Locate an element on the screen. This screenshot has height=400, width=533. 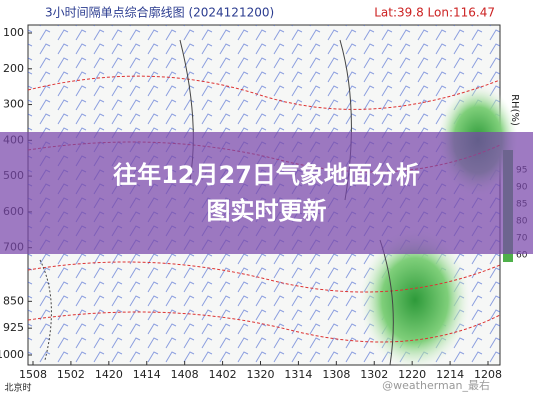
x-tick-label: 1320 is located at coordinates (261, 374).